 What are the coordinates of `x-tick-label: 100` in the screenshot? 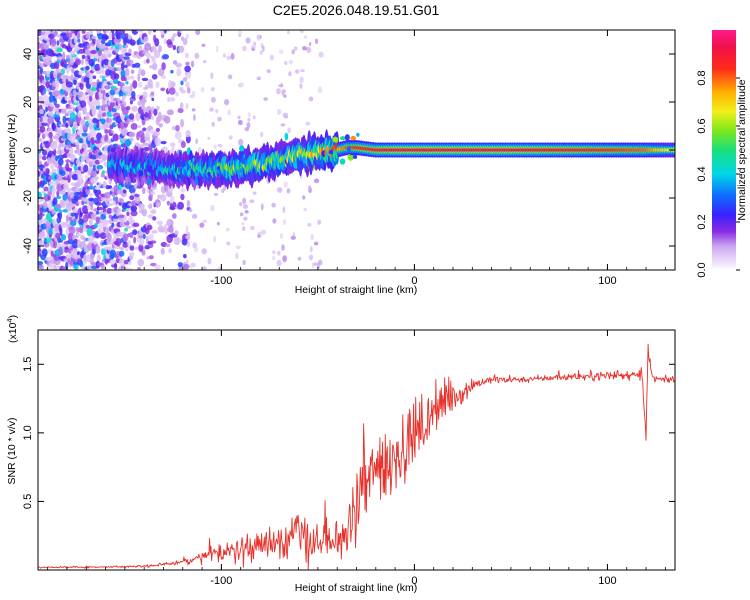 It's located at (607, 281).